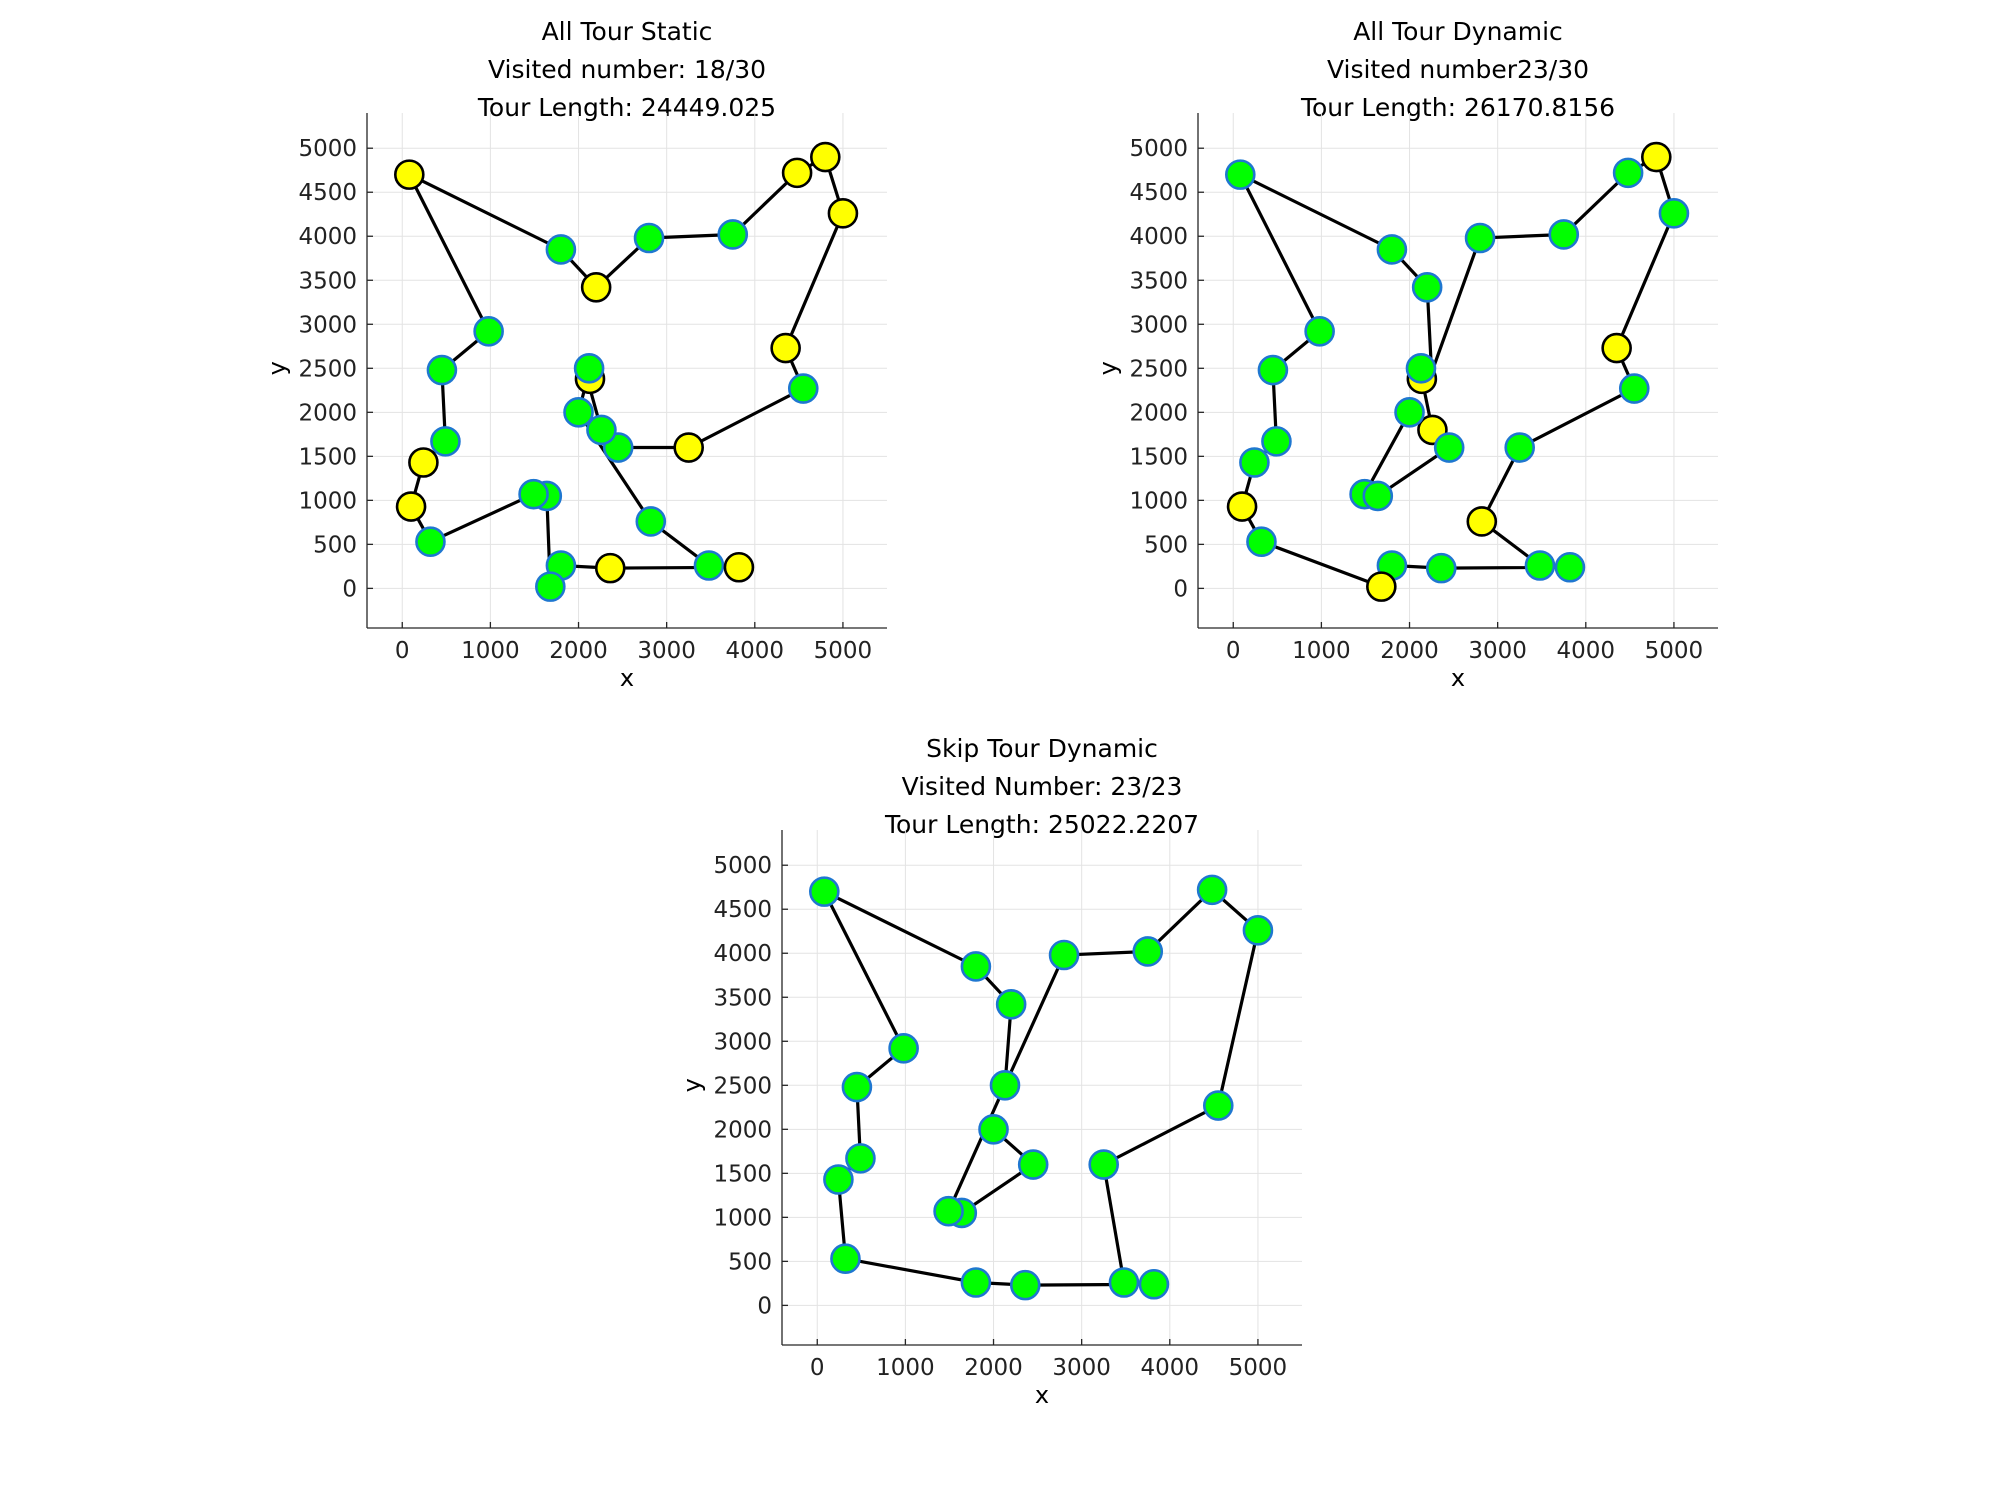  I want to click on chart-title-line: Visited Number: 23/23, so click(1042, 786).